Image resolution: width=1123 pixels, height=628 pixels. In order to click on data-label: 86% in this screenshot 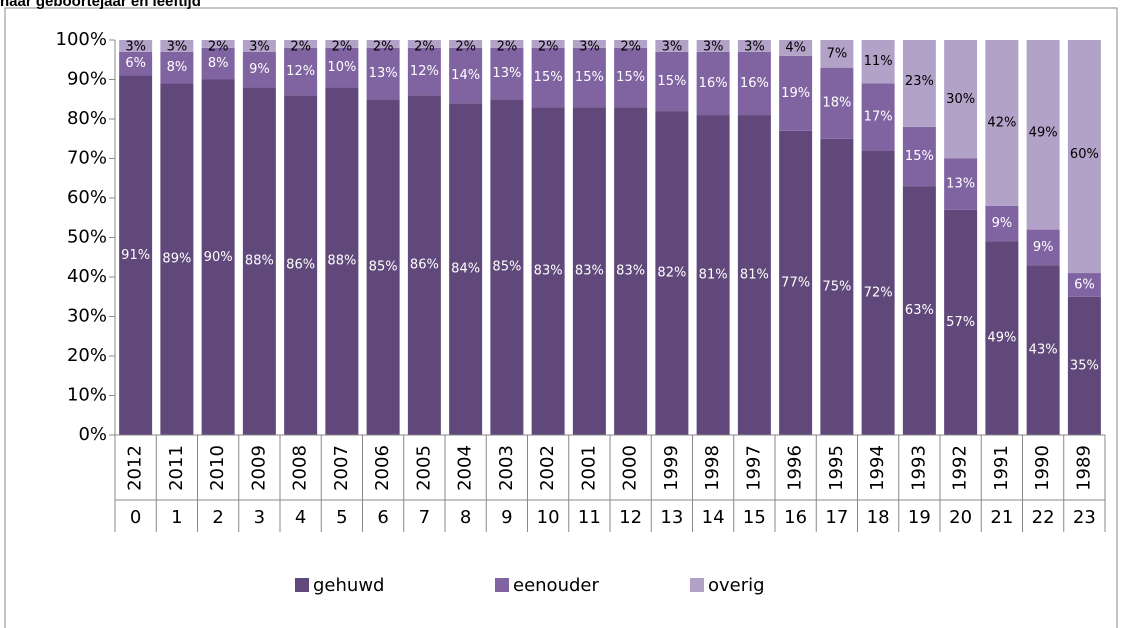, I will do `click(424, 265)`.